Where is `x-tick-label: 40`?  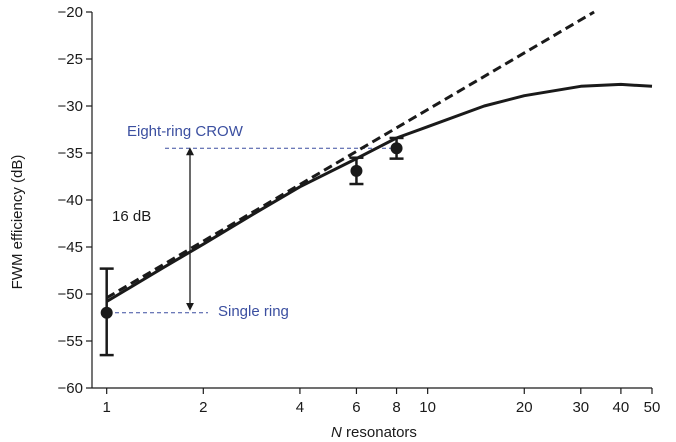 x-tick-label: 40 is located at coordinates (621, 407).